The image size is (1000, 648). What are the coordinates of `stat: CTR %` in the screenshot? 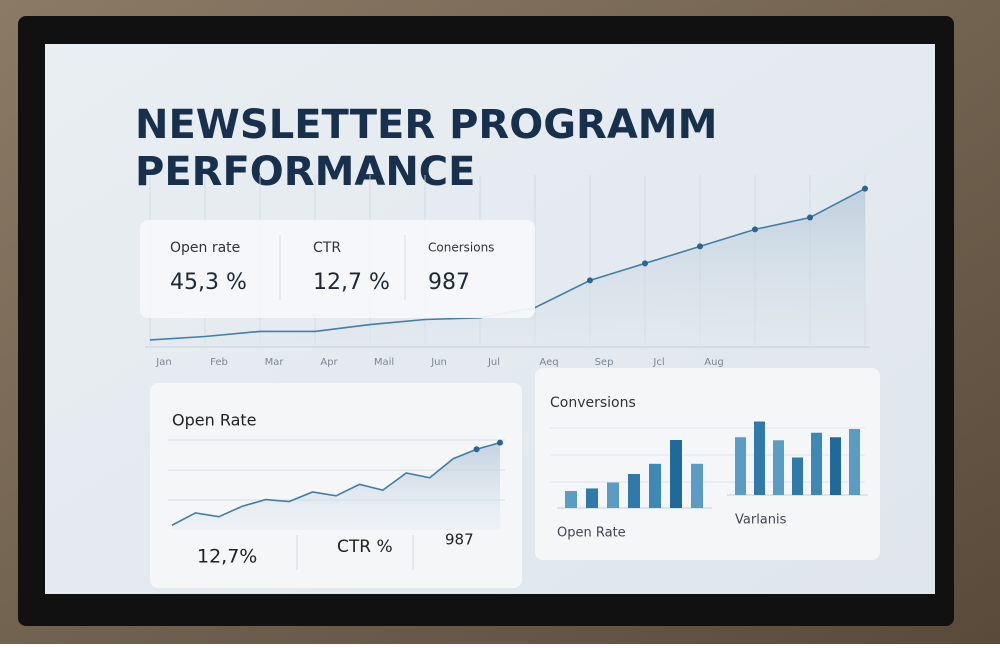 It's located at (365, 547).